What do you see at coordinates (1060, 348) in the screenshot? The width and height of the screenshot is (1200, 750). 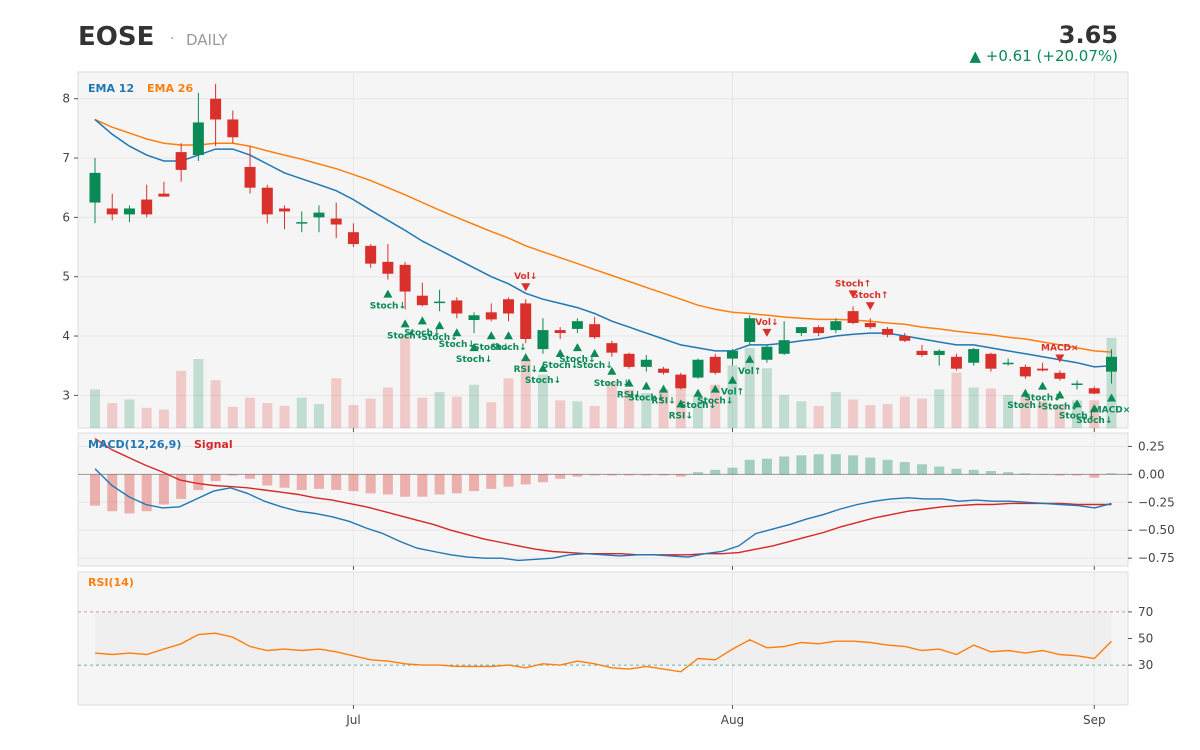 I see `signal-label: MACD×` at bounding box center [1060, 348].